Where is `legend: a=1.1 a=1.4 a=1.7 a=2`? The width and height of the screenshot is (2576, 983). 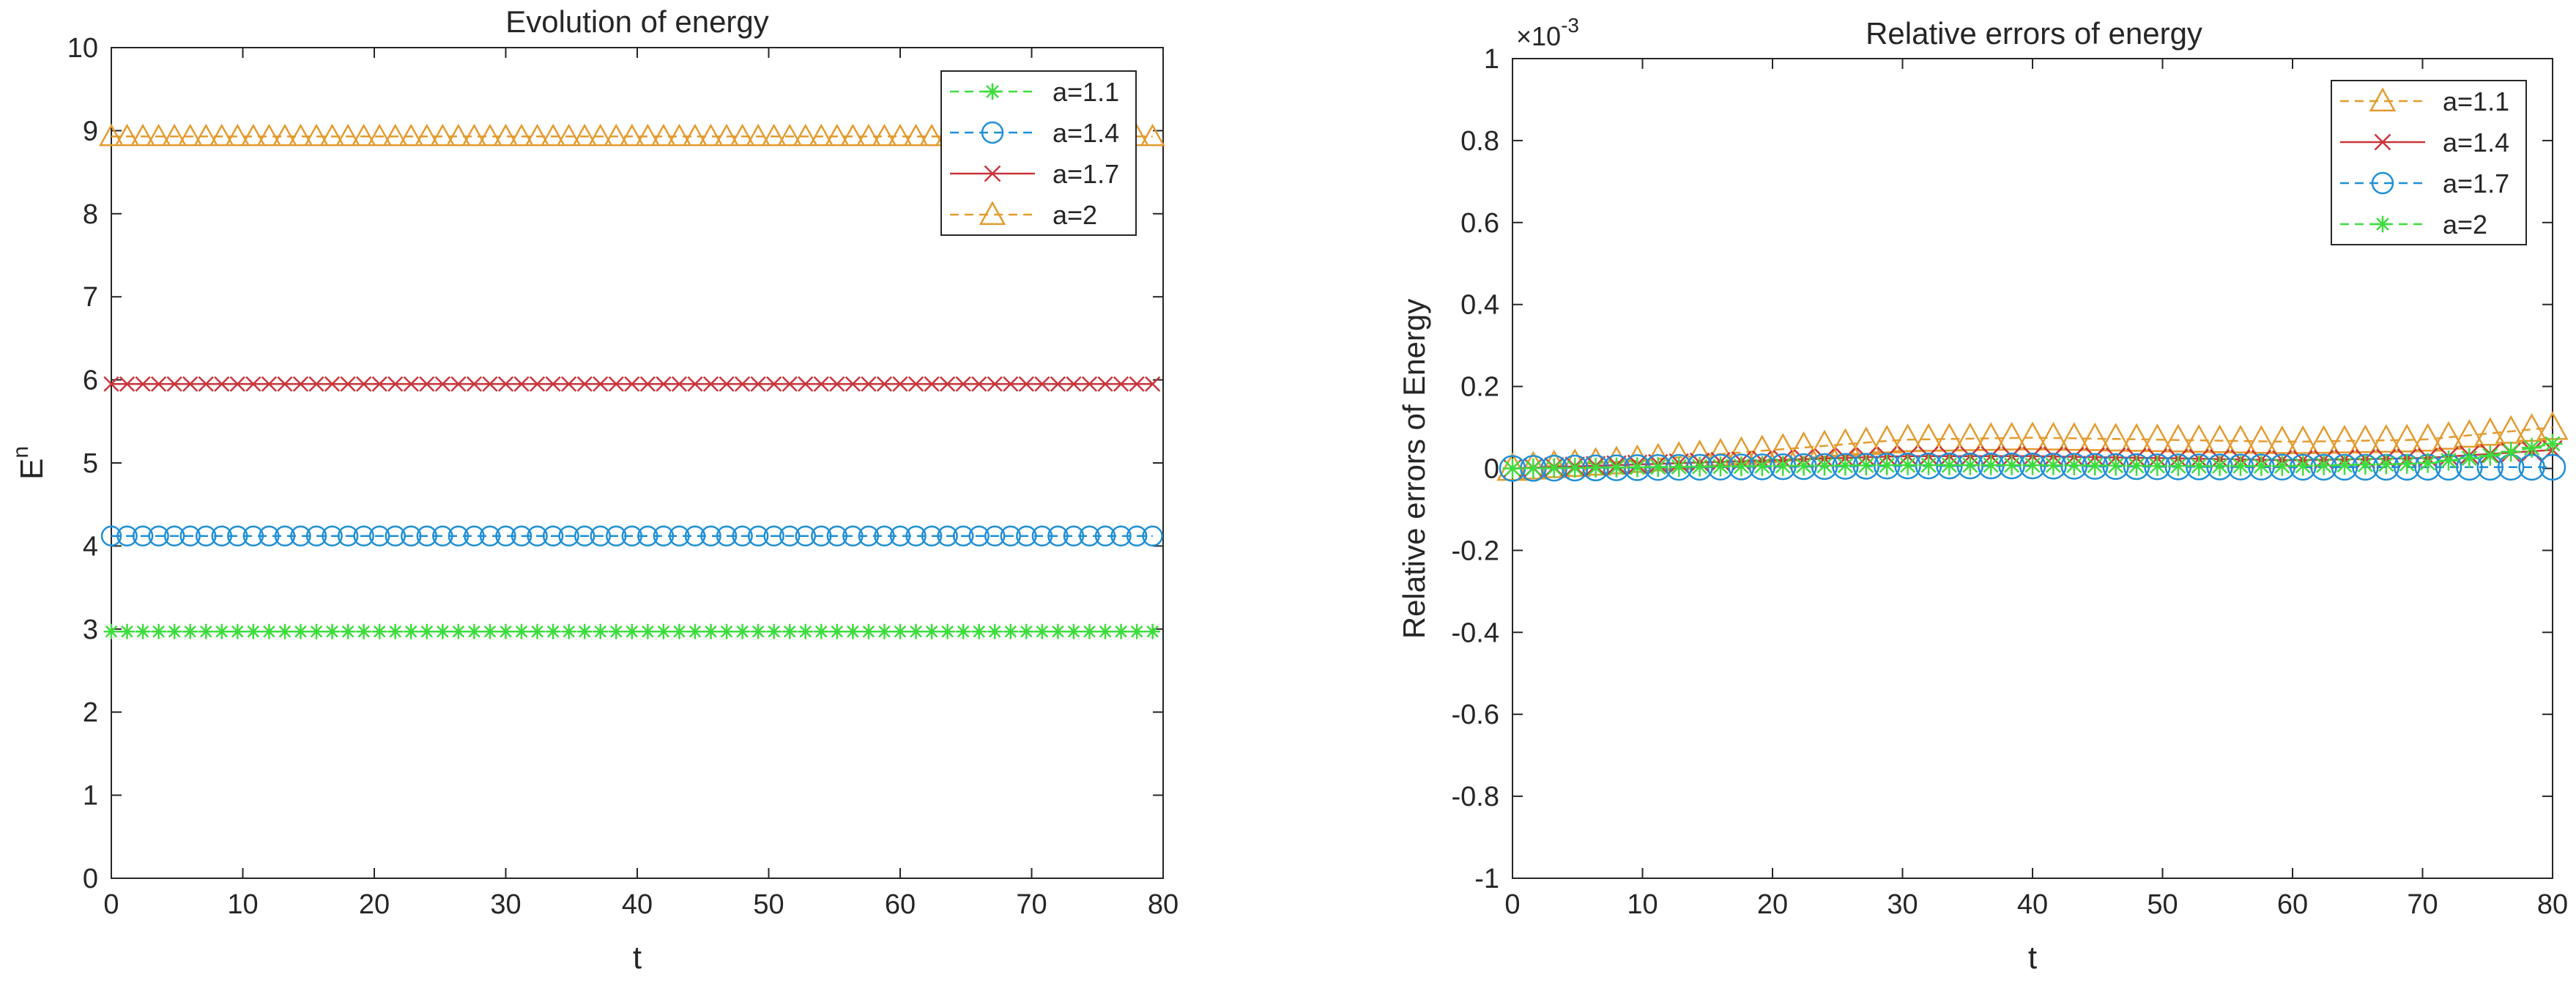
legend: a=1.1 a=1.4 a=1.7 a=2 is located at coordinates (1038, 153).